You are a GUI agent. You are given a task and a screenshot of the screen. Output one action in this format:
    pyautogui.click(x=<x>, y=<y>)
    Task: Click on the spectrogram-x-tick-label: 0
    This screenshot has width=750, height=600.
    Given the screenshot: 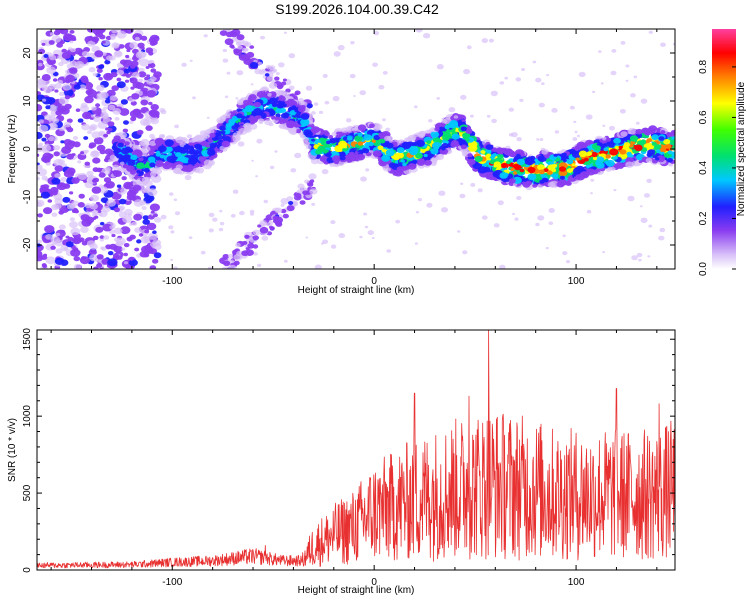 What is the action you would take?
    pyautogui.click(x=374, y=281)
    